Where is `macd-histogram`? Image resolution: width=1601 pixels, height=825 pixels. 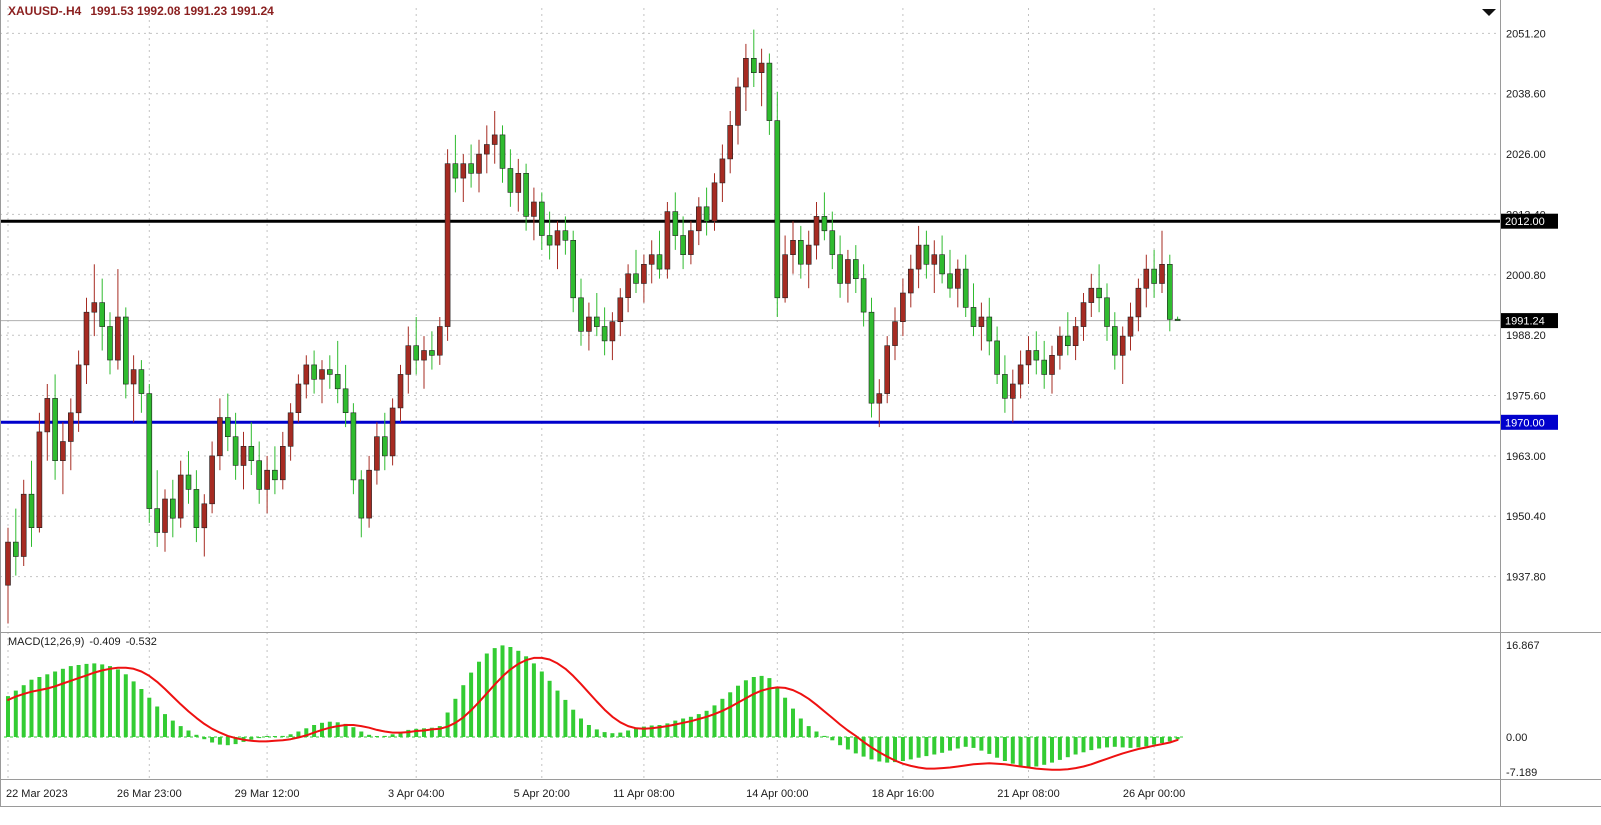 macd-histogram is located at coordinates (593, 706).